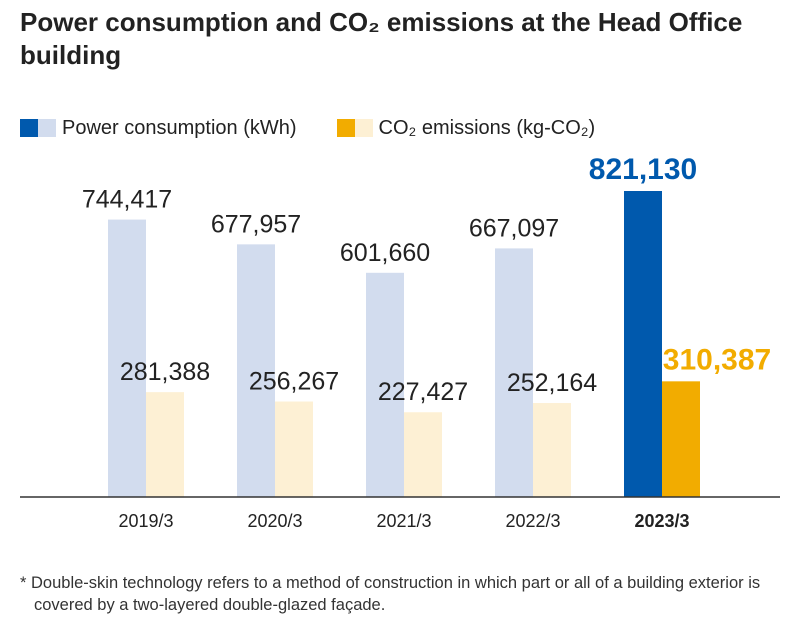 This screenshot has width=800, height=636. Describe the element at coordinates (127, 200) in the screenshot. I see `power-value-label-0: 744,417` at that location.